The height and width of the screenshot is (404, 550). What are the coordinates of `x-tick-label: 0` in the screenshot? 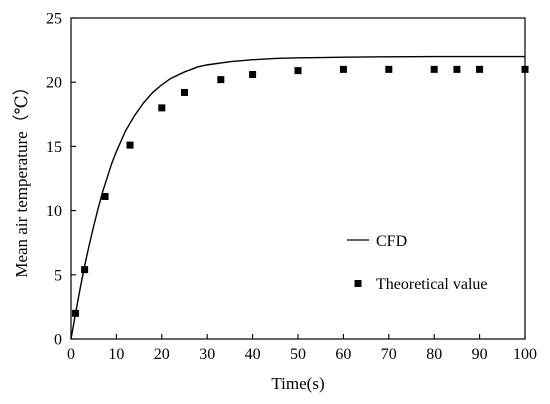 It's located at (71, 354).